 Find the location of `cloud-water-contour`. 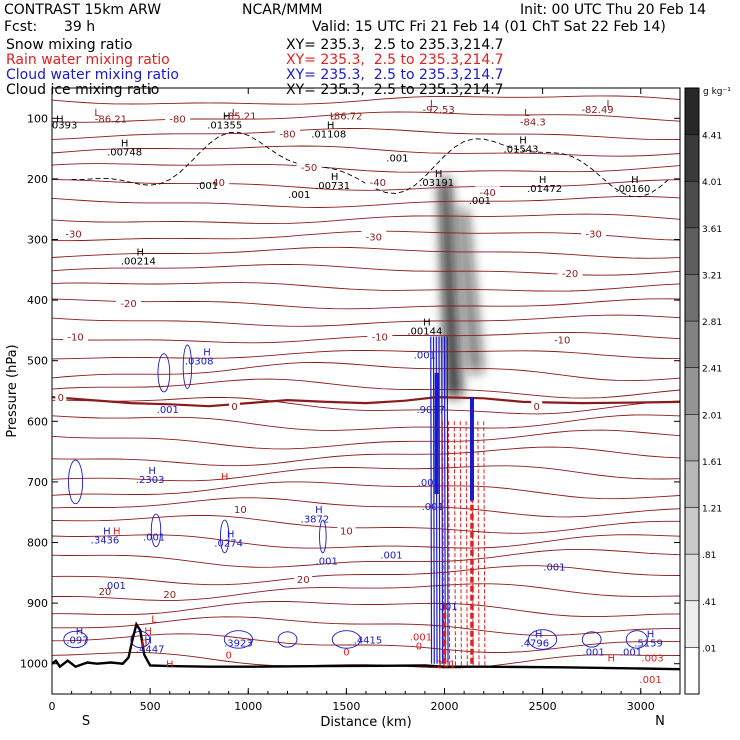

cloud-water-contour is located at coordinates (433, 500).